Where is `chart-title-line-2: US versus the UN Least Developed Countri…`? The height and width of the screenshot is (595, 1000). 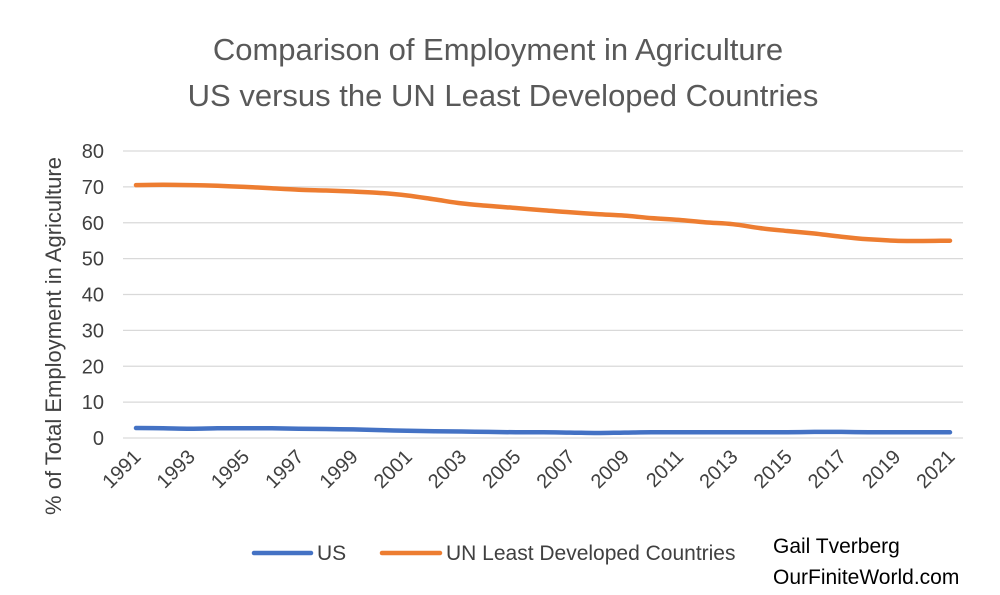 chart-title-line-2: US versus the UN Least Developed Countri… is located at coordinates (503, 95).